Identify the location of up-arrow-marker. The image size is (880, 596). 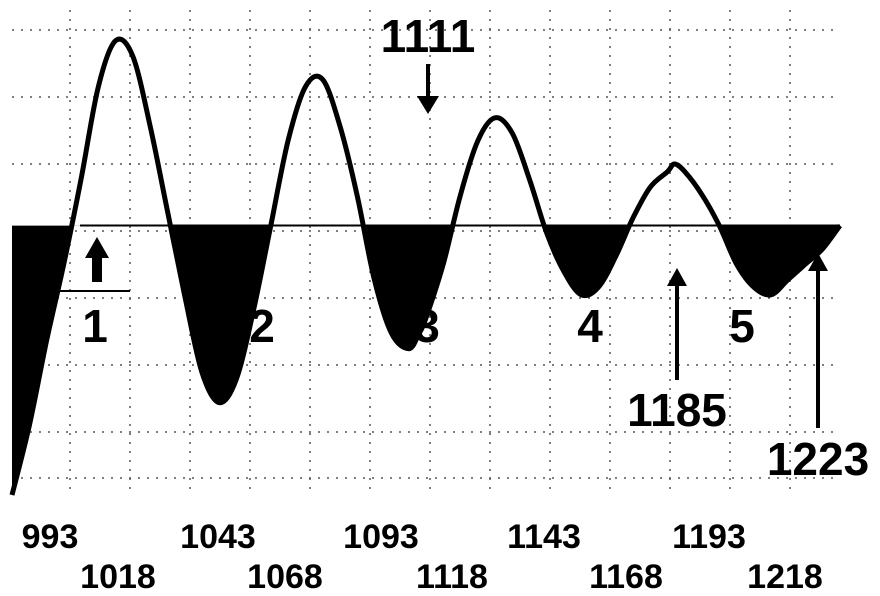
(97, 259).